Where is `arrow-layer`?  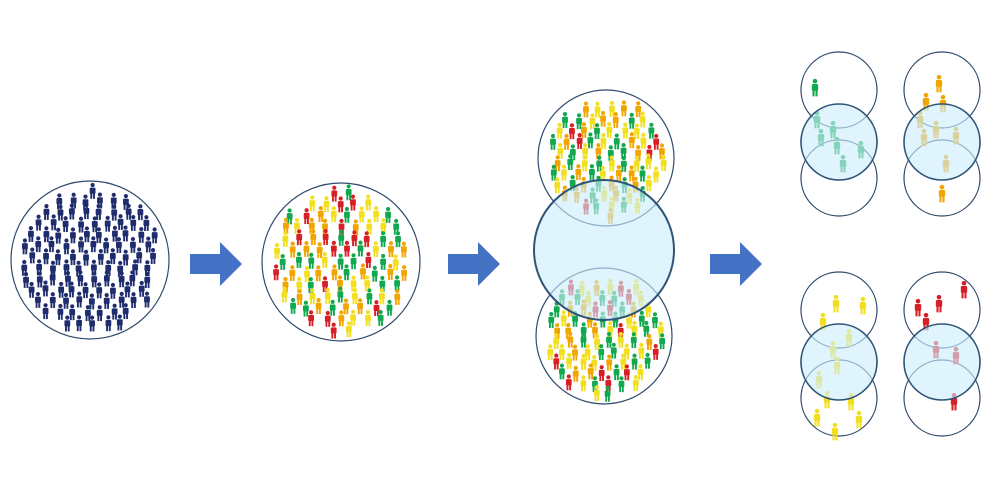
arrow-layer is located at coordinates (476, 264).